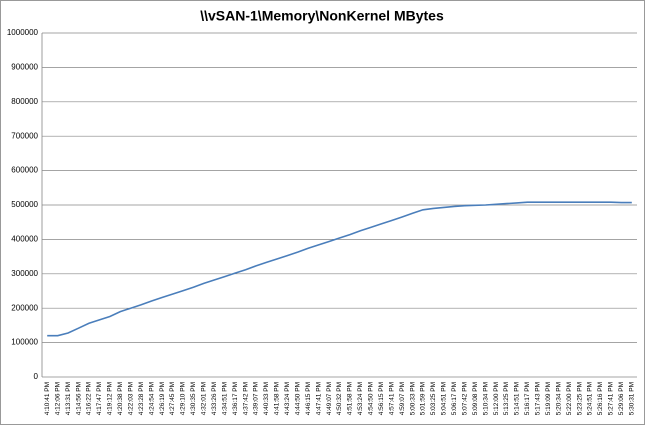  I want to click on y-tick-label: 200000, so click(24, 307).